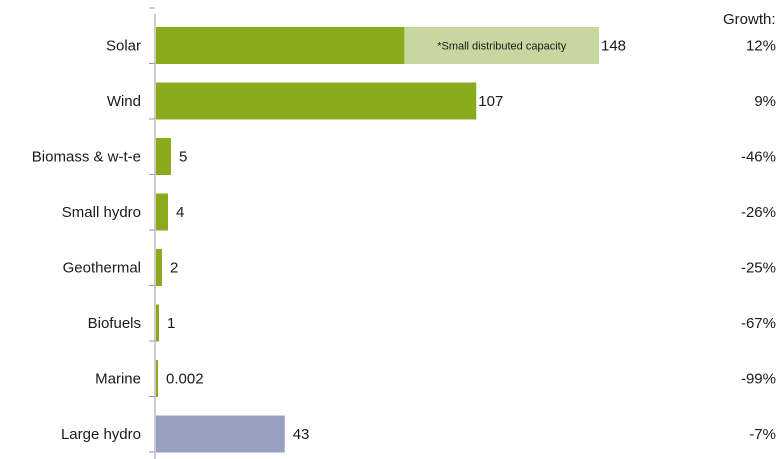 This screenshot has width=784, height=459. What do you see at coordinates (157, 378) in the screenshot?
I see `bar-marine` at bounding box center [157, 378].